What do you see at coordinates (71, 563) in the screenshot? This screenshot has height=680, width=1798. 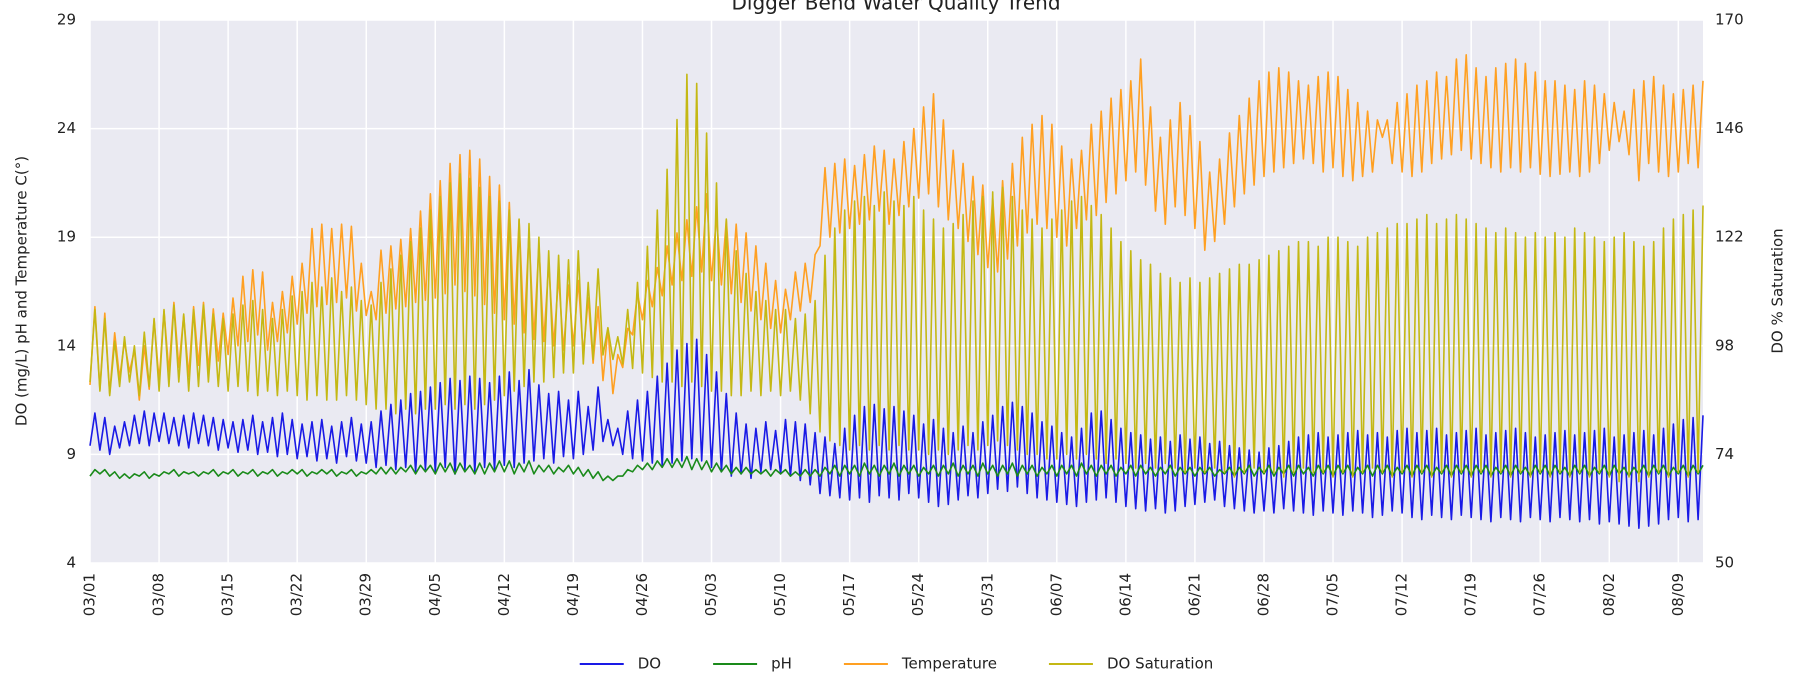 I see `y-tick-label: 4` at bounding box center [71, 563].